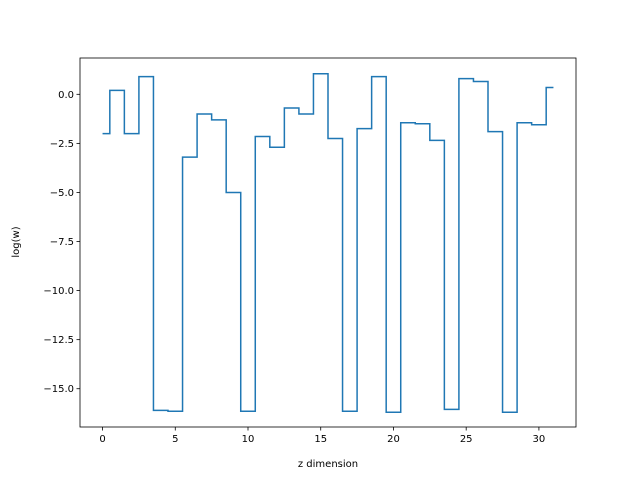  I want to click on x-tick-label: 15, so click(320, 439).